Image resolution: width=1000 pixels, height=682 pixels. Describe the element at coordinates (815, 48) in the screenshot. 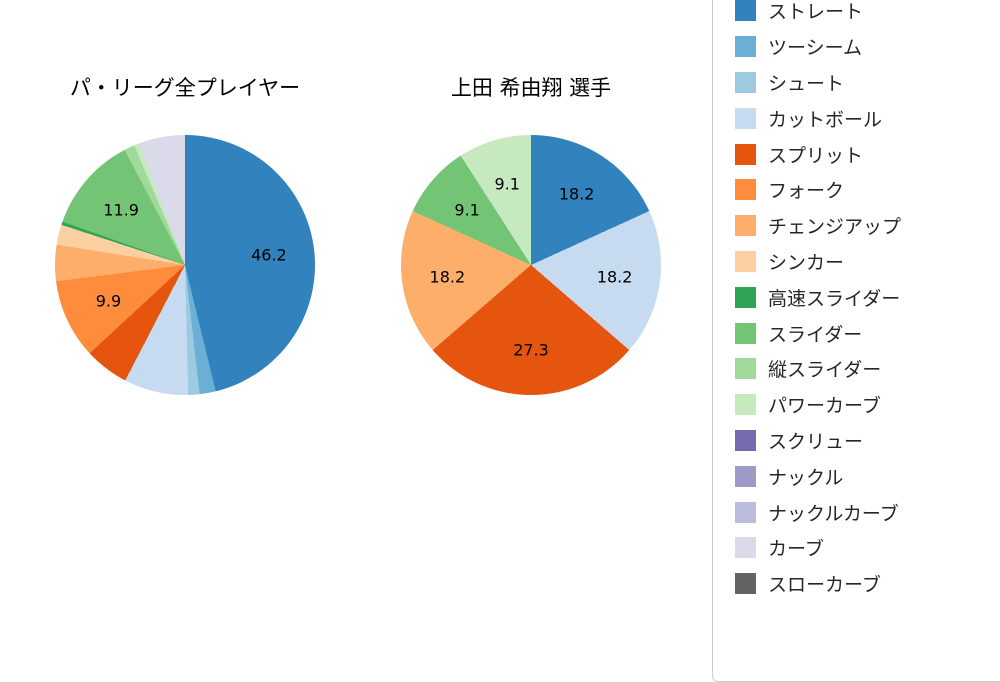

I see `legend-item-label: ツーシーム` at that location.